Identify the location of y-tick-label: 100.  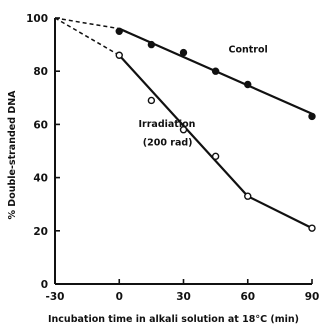
(37, 19).